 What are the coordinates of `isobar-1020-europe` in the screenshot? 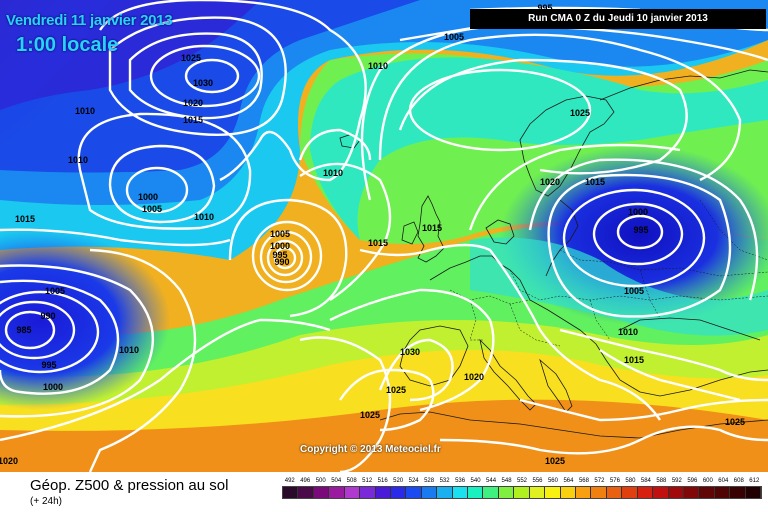 It's located at (412, 350).